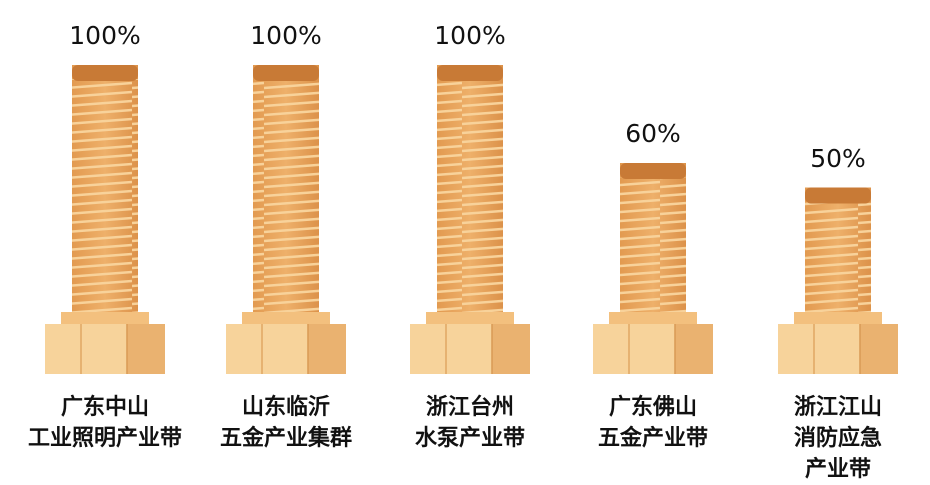  What do you see at coordinates (653, 133) in the screenshot?
I see `value-label: 60%` at bounding box center [653, 133].